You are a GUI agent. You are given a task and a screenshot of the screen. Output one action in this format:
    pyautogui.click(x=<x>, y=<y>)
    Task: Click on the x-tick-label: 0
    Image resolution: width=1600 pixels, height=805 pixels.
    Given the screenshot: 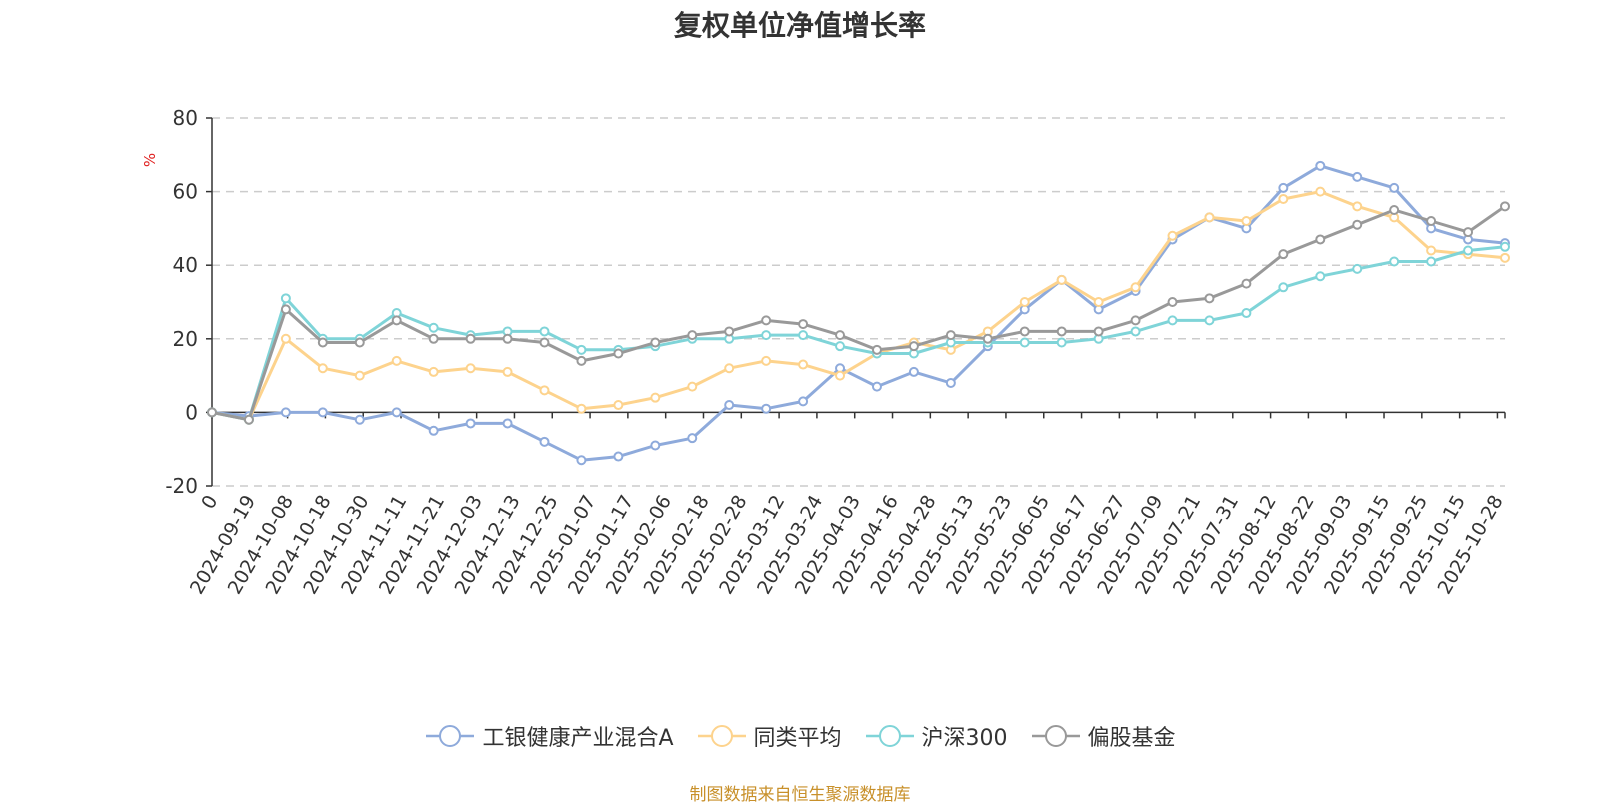 What is the action you would take?
    pyautogui.click(x=209, y=502)
    